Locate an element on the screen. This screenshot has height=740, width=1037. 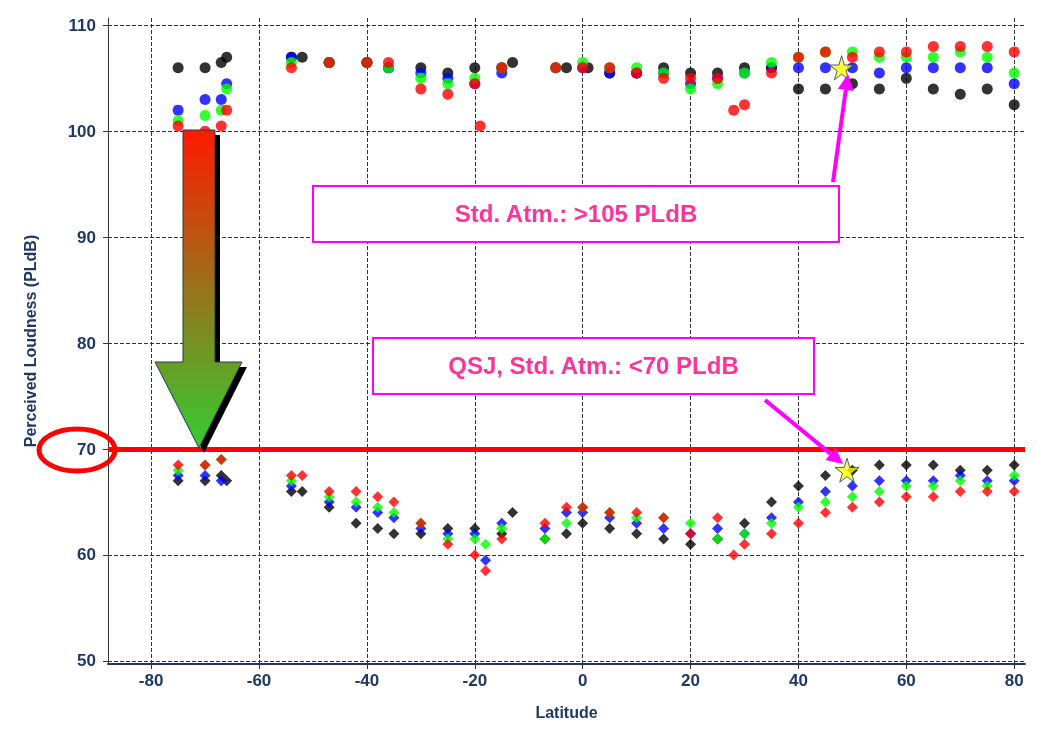
annotation: QSJ, Std. Atm.: <70 PLdB is located at coordinates (593, 366).